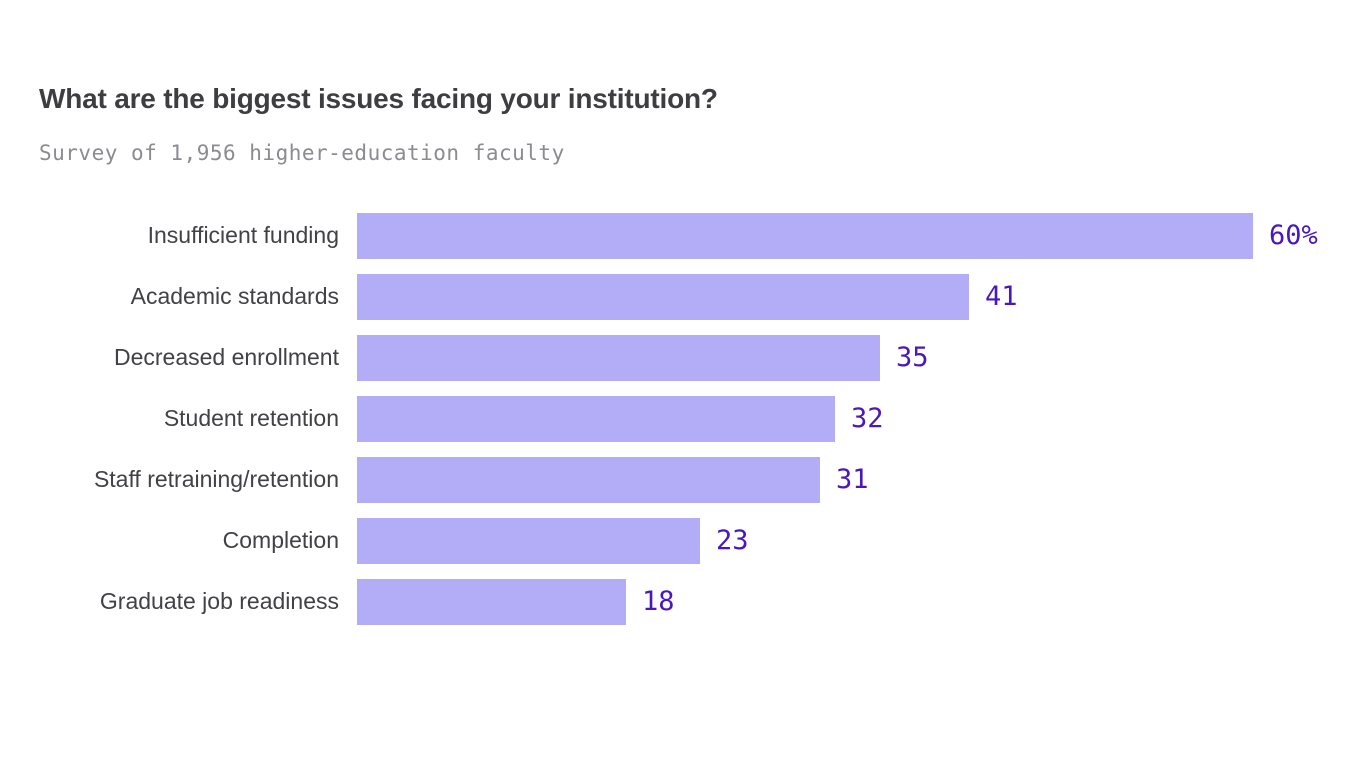  I want to click on bar-row: Academic standards 41, so click(692, 296).